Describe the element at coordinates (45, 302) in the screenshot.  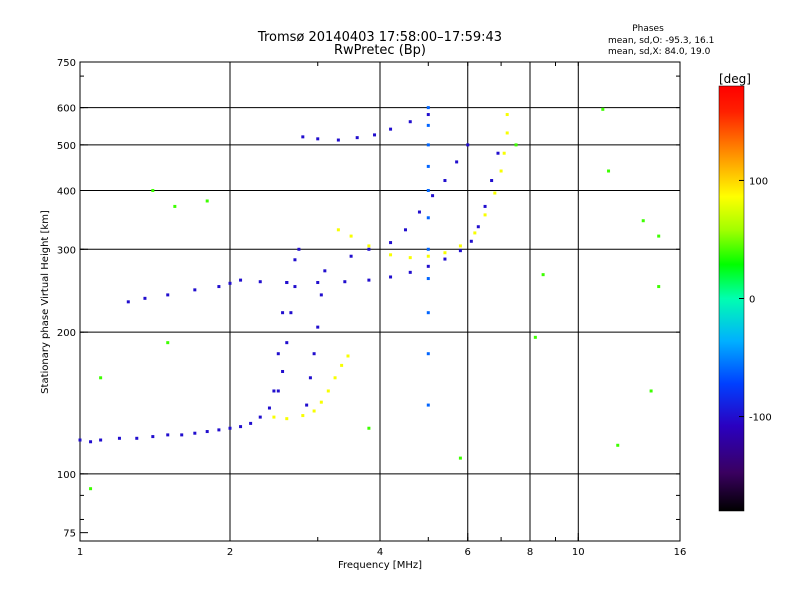
I see `y-axis-label: Stationary phase Virtual Height [km]` at that location.